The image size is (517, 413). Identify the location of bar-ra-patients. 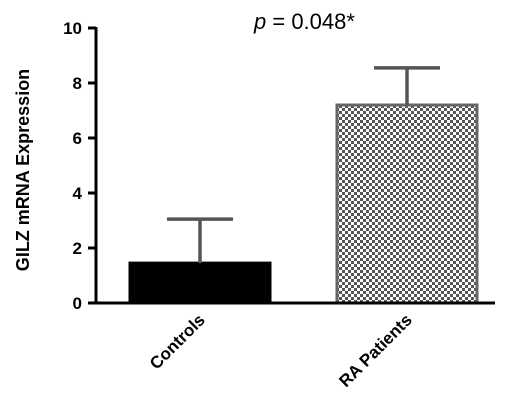
(407, 204).